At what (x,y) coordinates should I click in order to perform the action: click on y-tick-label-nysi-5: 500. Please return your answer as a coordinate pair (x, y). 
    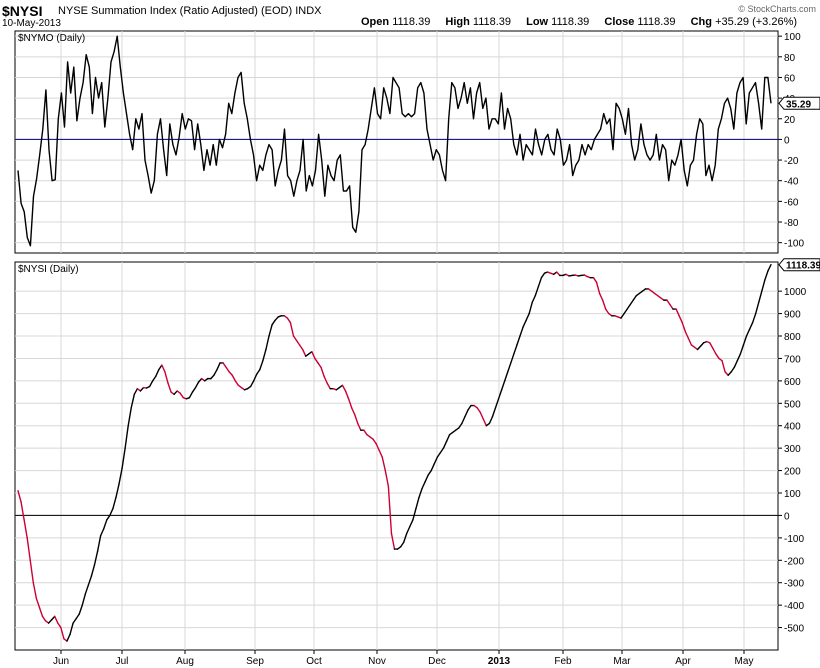
    Looking at the image, I should click on (792, 404).